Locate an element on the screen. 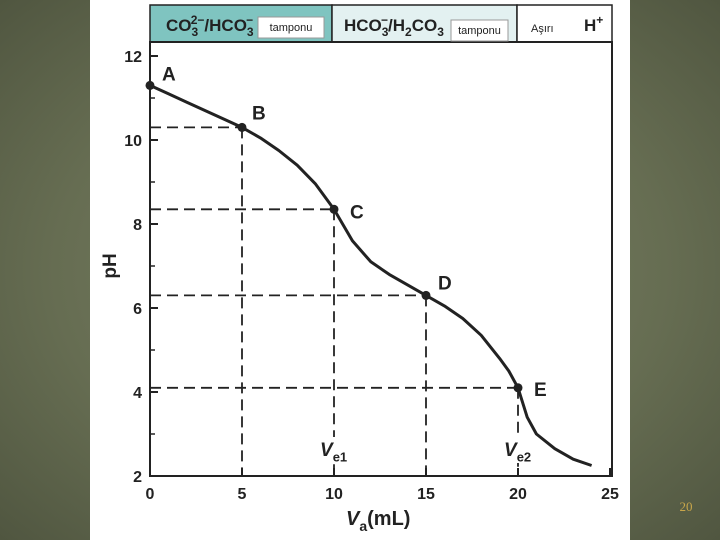 The height and width of the screenshot is (540, 720). header-formula: HCO3−/H2CO3 is located at coordinates (394, 26).